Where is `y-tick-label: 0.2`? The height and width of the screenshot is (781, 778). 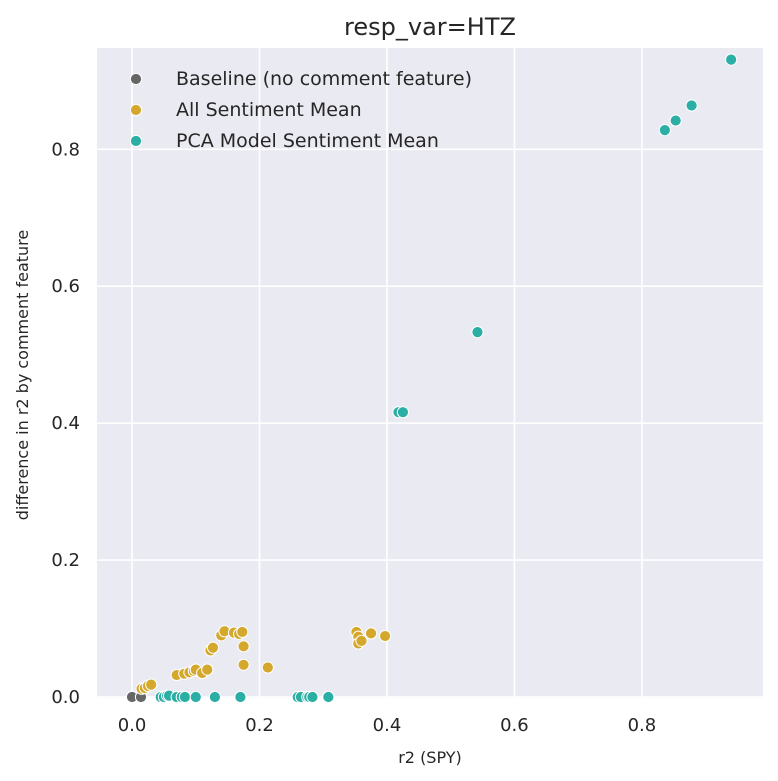 y-tick-label: 0.2 is located at coordinates (65, 560).